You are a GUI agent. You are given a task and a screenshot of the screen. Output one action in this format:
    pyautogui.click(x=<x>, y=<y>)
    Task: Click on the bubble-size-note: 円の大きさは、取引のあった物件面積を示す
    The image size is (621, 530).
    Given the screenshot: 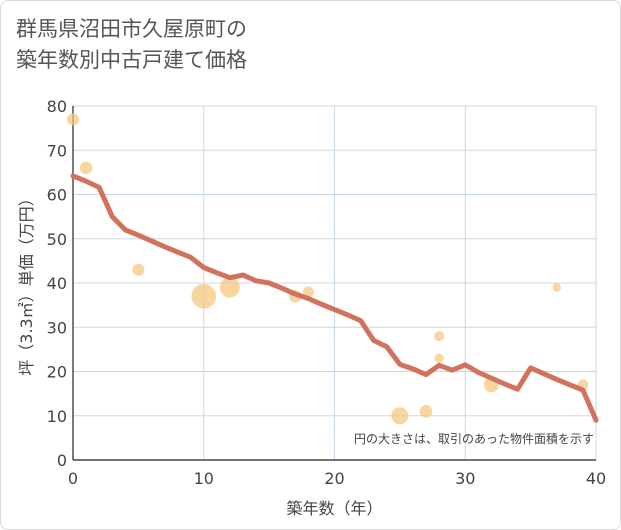 What is the action you would take?
    pyautogui.click(x=474, y=438)
    